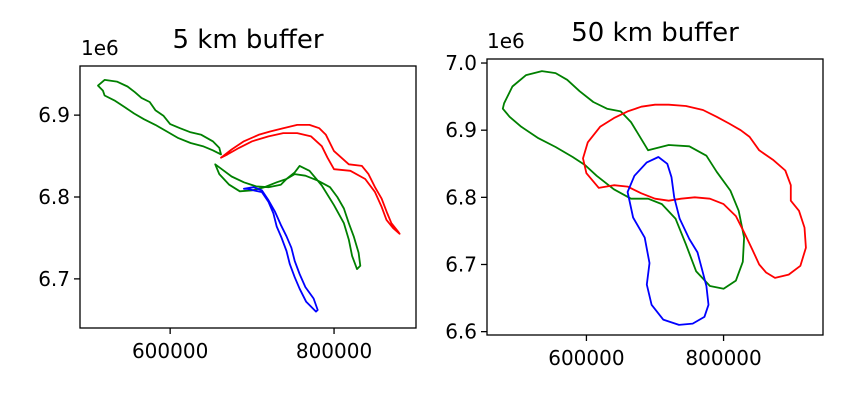 The height and width of the screenshot is (400, 843). Describe the element at coordinates (461, 63) in the screenshot. I see `right-y-tick-label: 7.0` at that location.